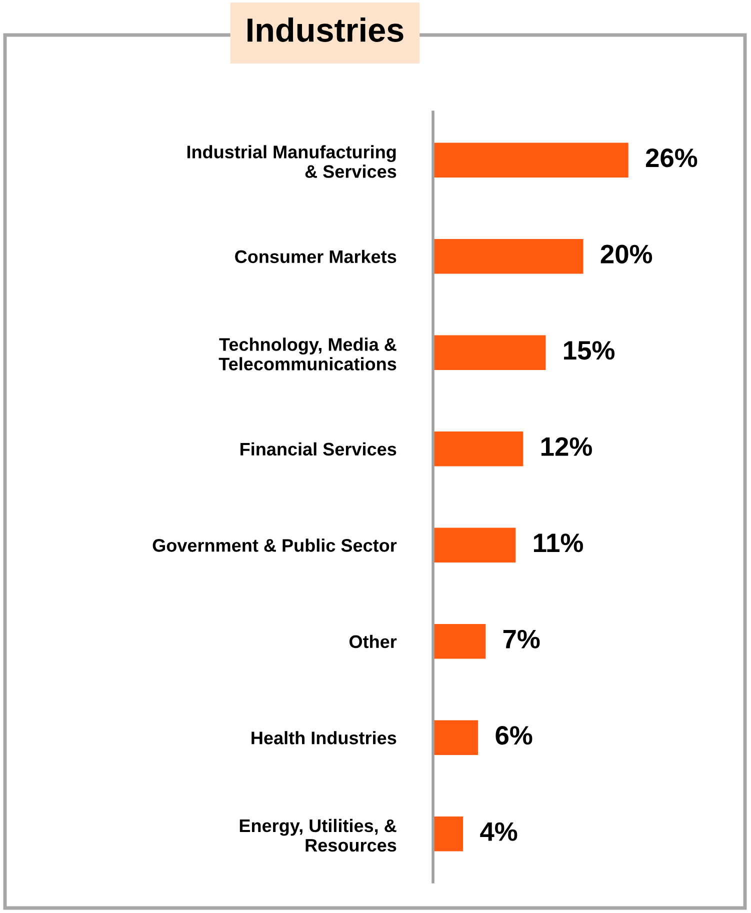  Describe the element at coordinates (318, 835) in the screenshot. I see `y-tick-label: Energy, Utilities, & Resources` at that location.